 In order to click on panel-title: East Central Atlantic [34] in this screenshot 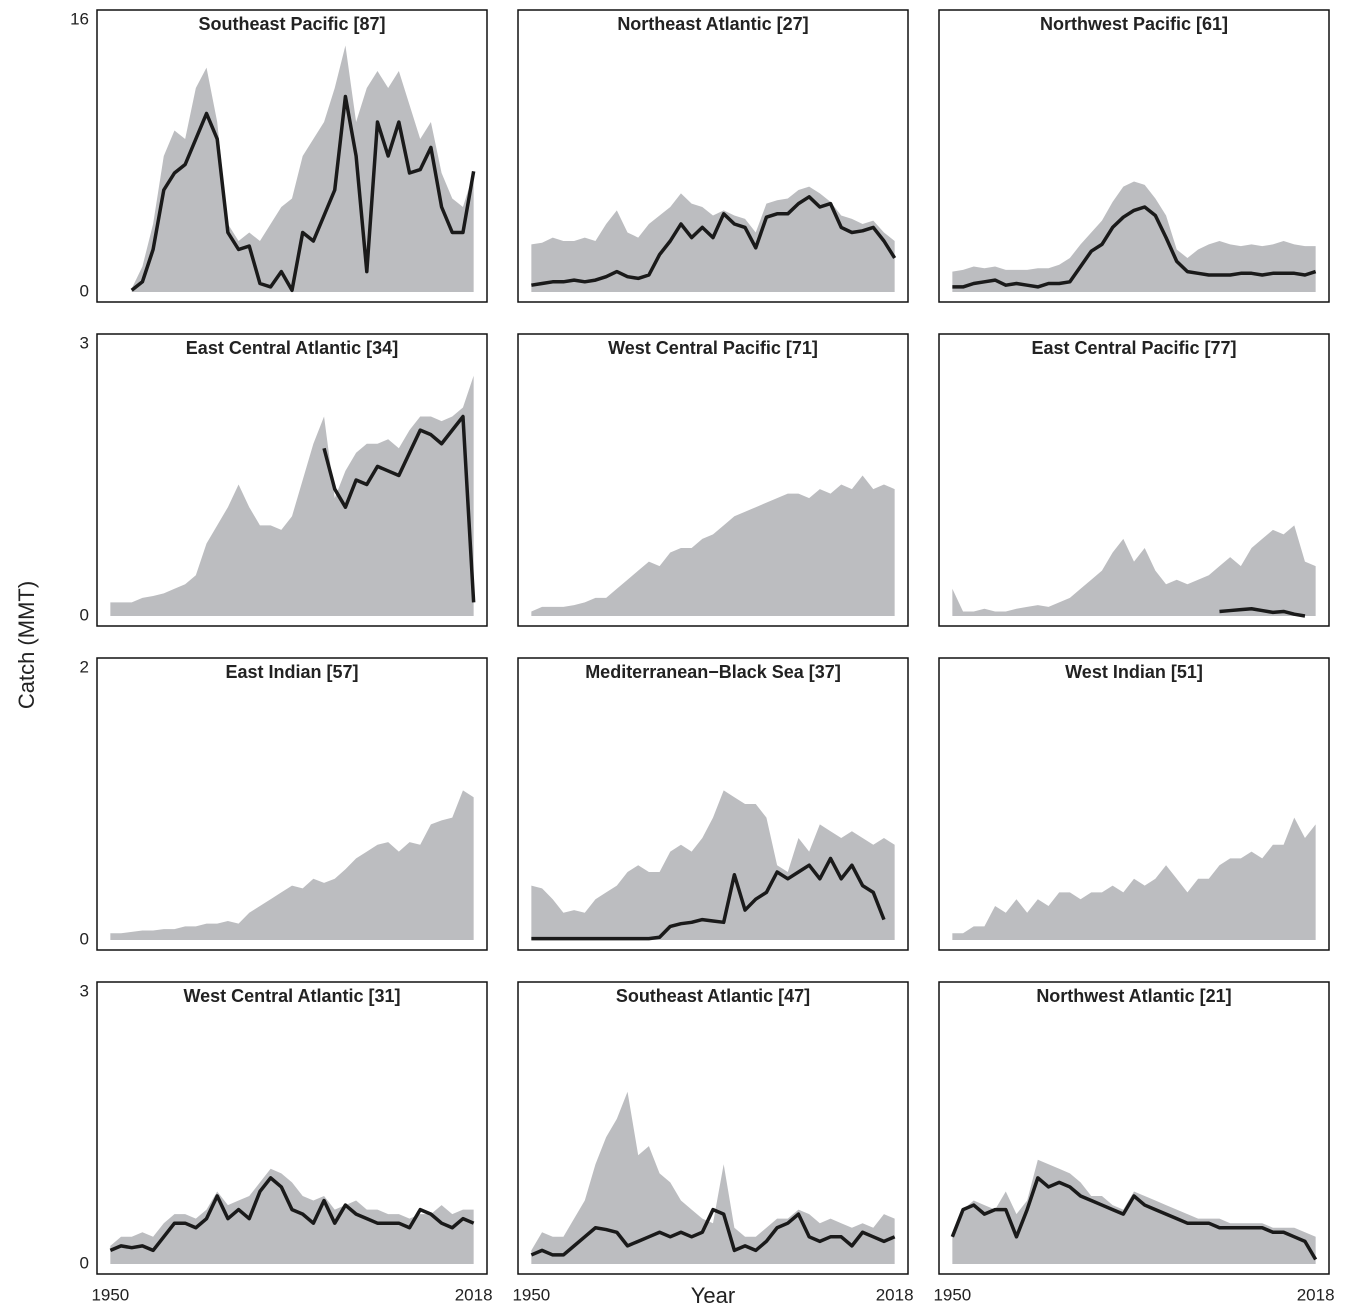, I will do `click(292, 348)`.